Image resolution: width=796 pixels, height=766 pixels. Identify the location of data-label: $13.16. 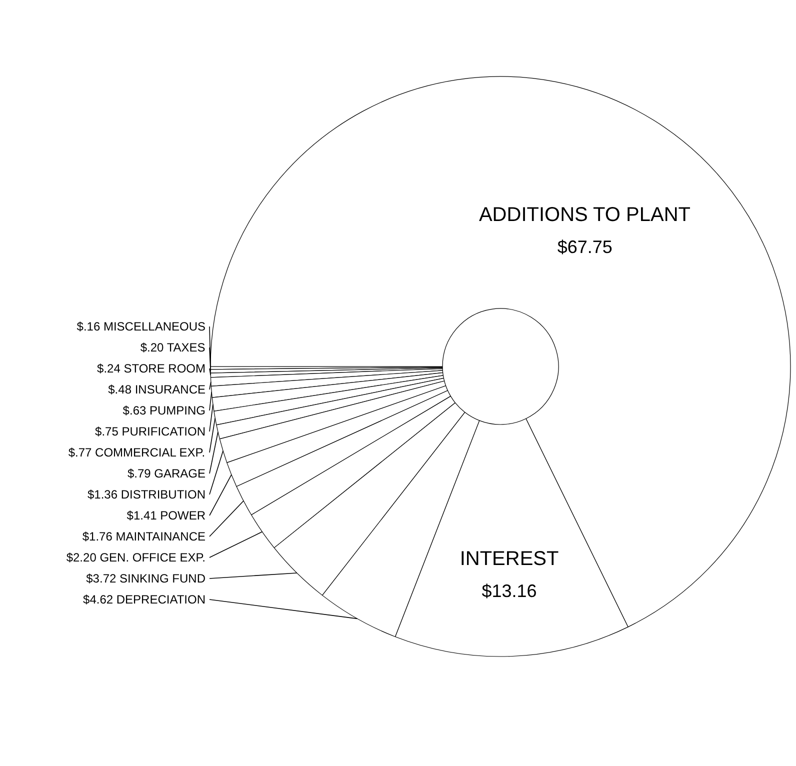
(509, 591).